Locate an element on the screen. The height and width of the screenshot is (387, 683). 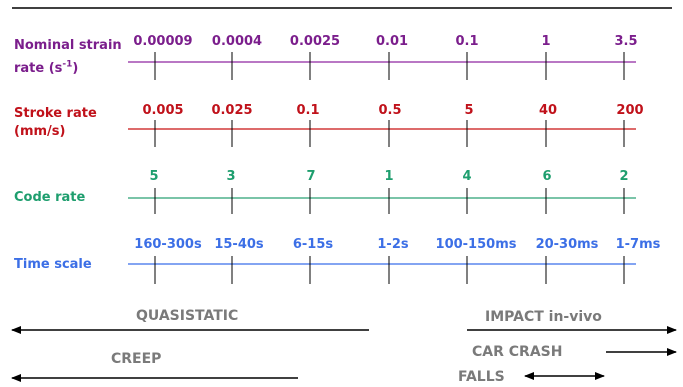
stroke-label-line2: (mm/s) is located at coordinates (40, 131).